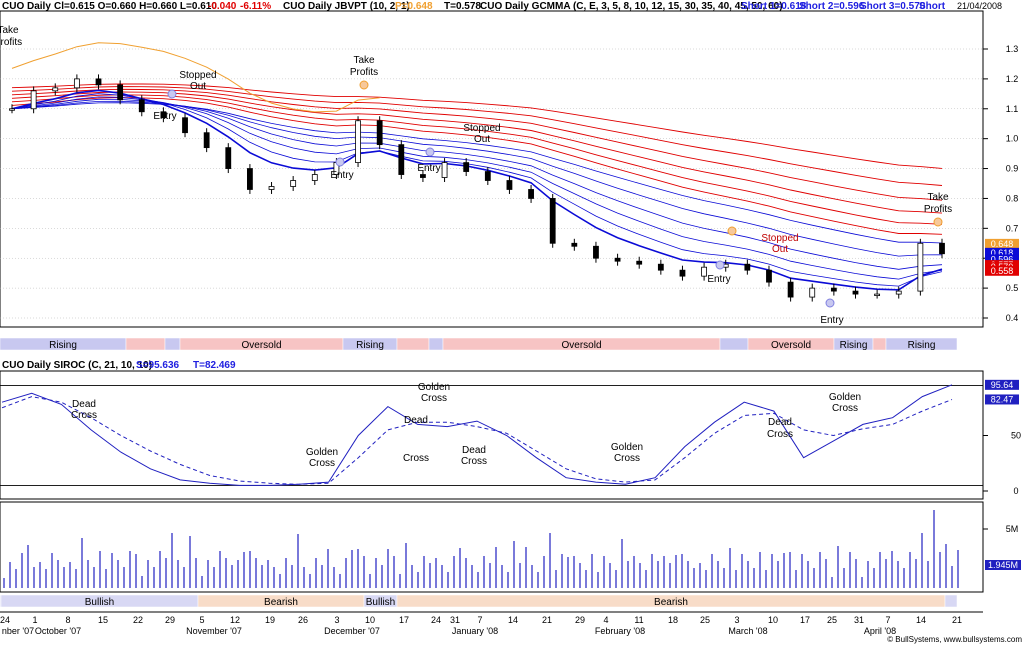 The height and width of the screenshot is (645, 1024). I want to click on volume-bars, so click(481, 549).